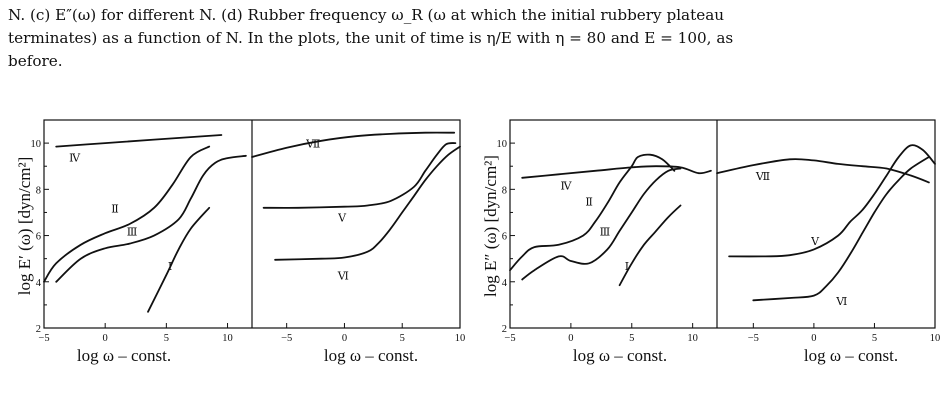 This screenshot has width=945, height=407. Describe the element at coordinates (342, 219) in the screenshot. I see `curve-label: Ⅴ` at that location.